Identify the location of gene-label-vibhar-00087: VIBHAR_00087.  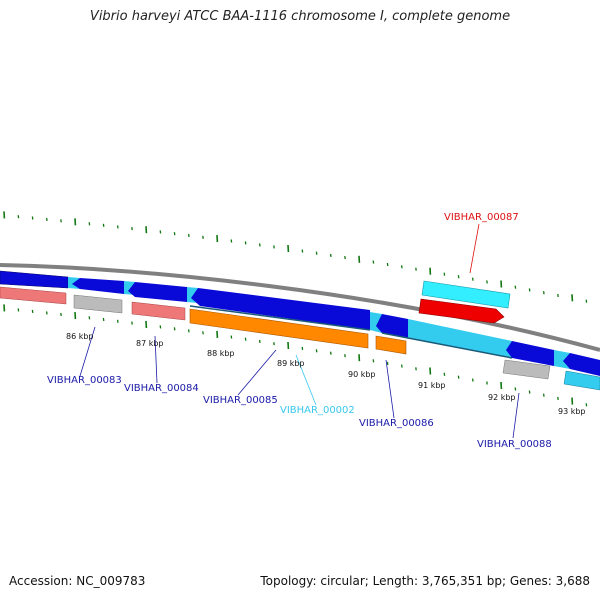
(481, 217).